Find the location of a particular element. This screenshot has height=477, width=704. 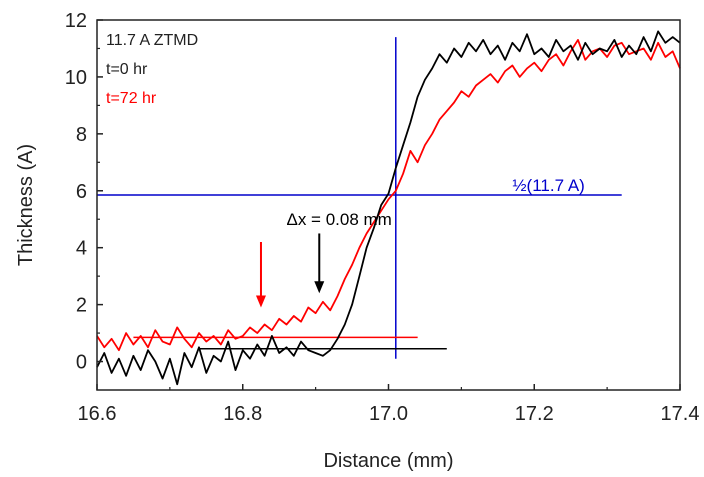

x-tick-label-1: 16.8 is located at coordinates (242, 414).